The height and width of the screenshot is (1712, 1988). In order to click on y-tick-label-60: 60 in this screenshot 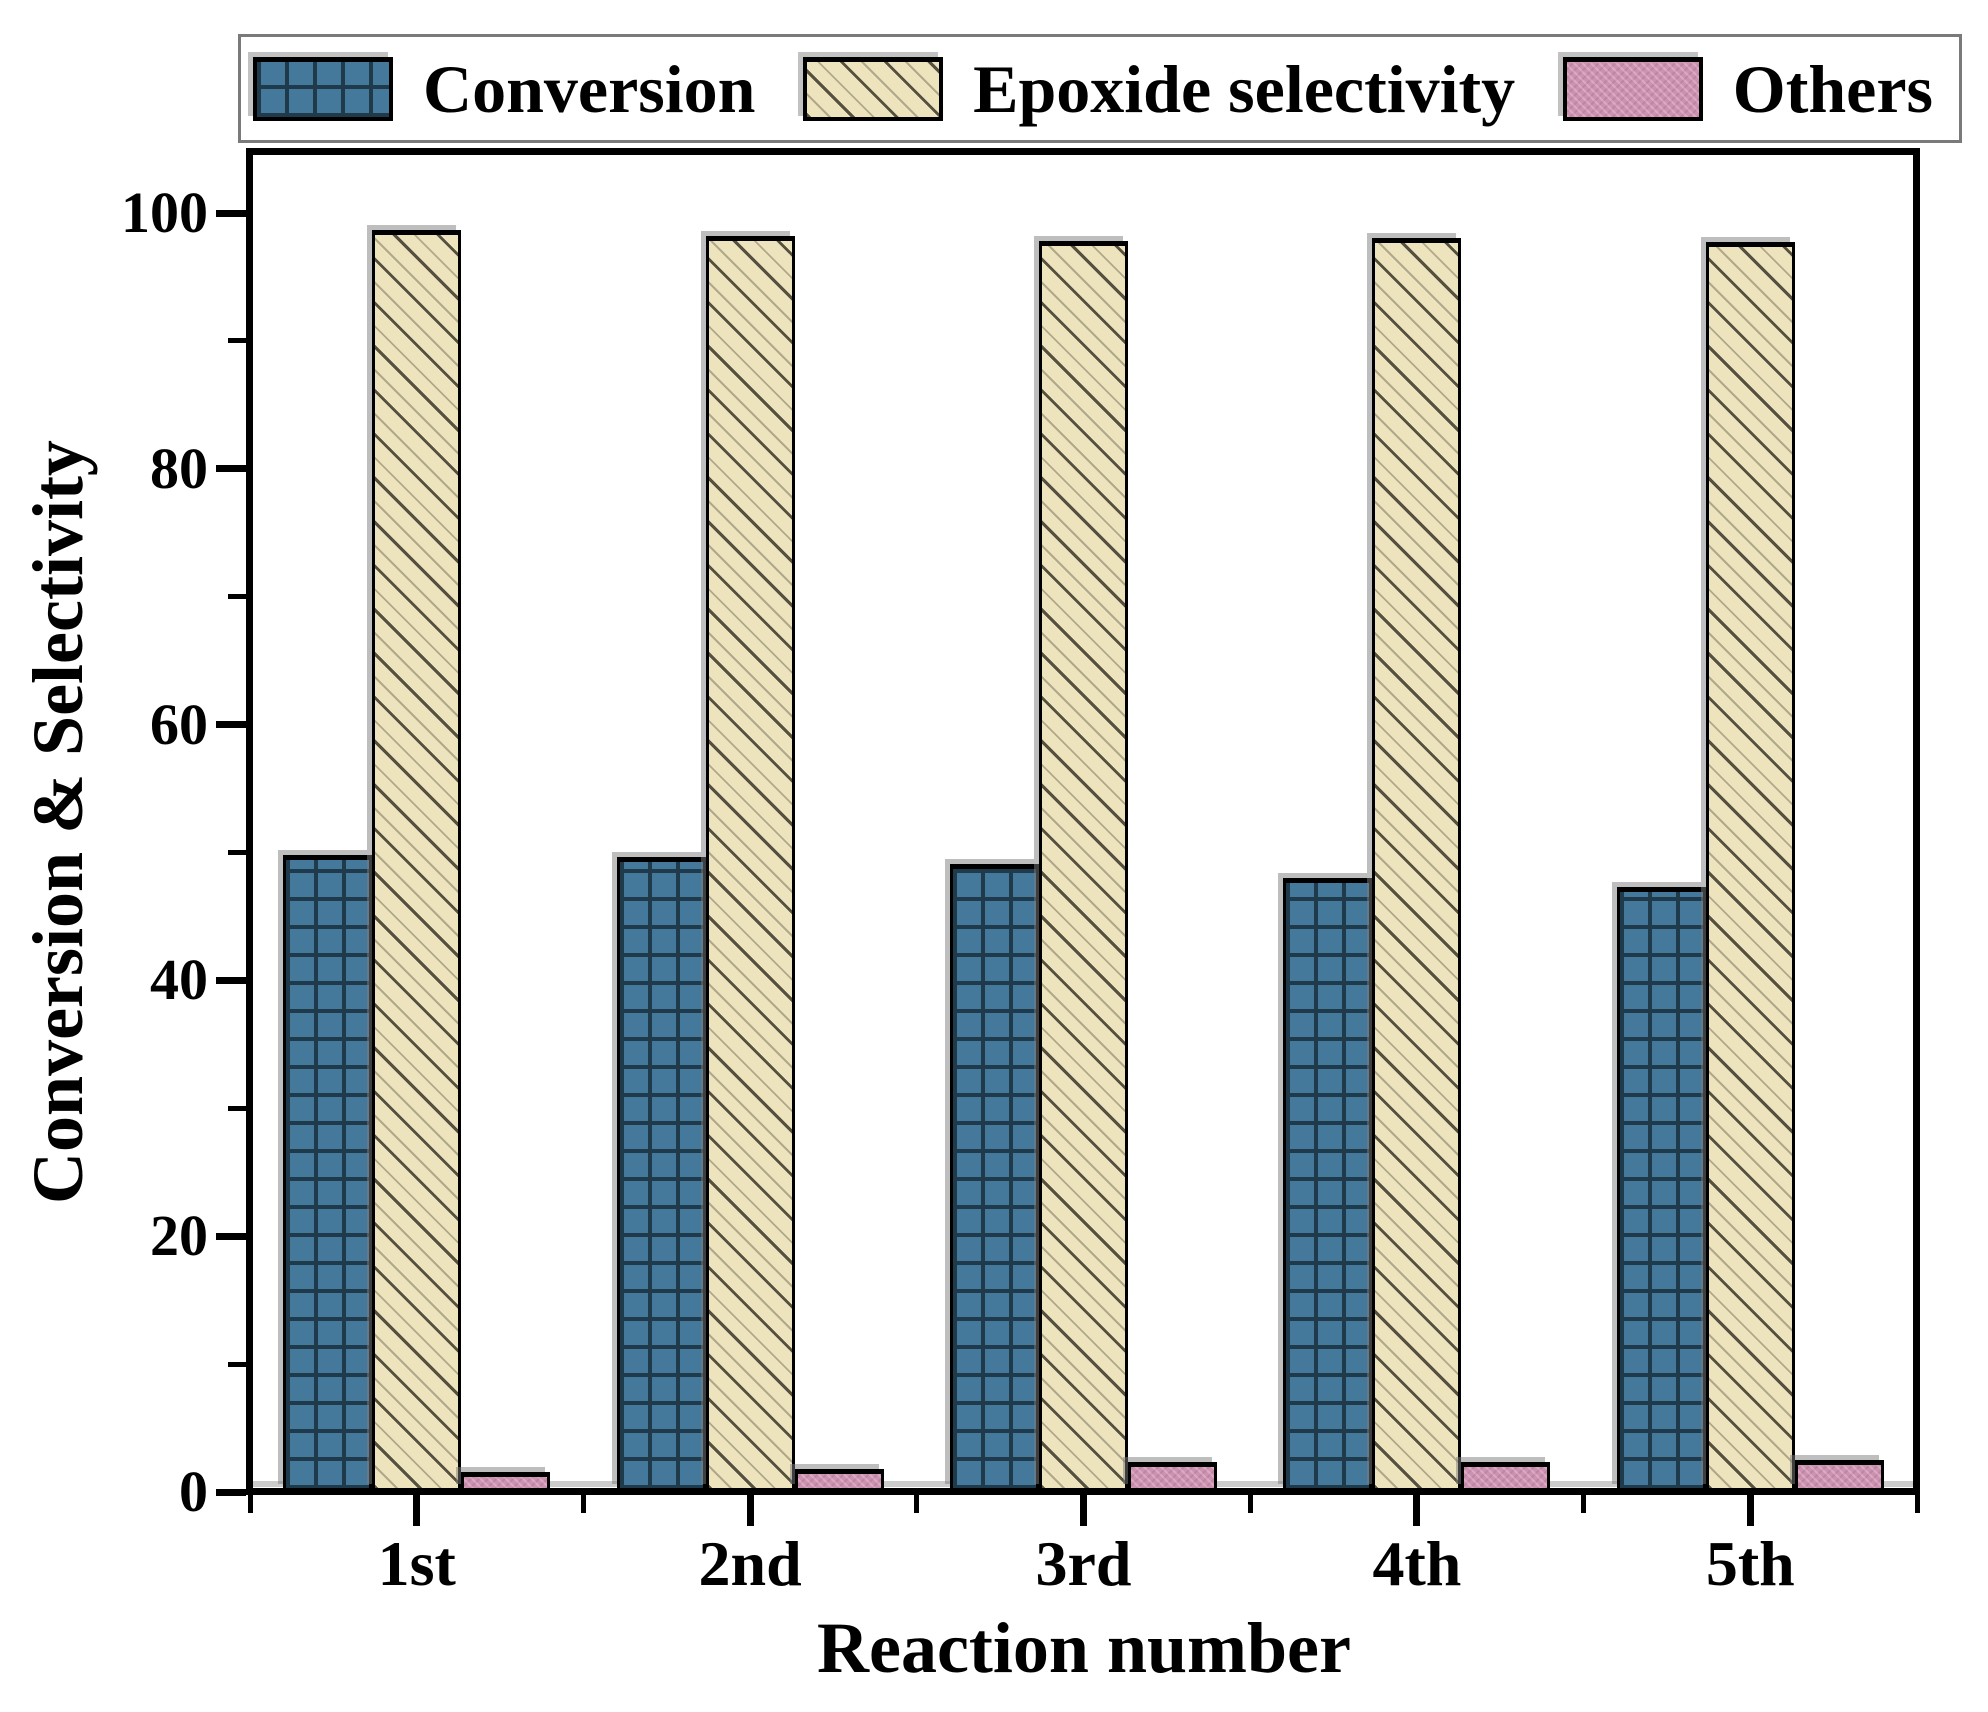, I will do `click(179, 724)`.